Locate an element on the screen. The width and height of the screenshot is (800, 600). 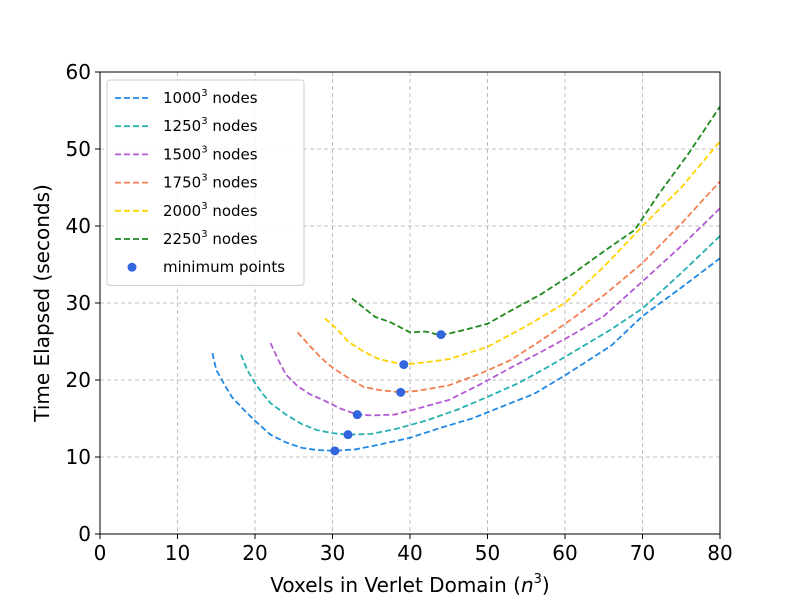
y-tick-label: 30 is located at coordinates (78, 303).